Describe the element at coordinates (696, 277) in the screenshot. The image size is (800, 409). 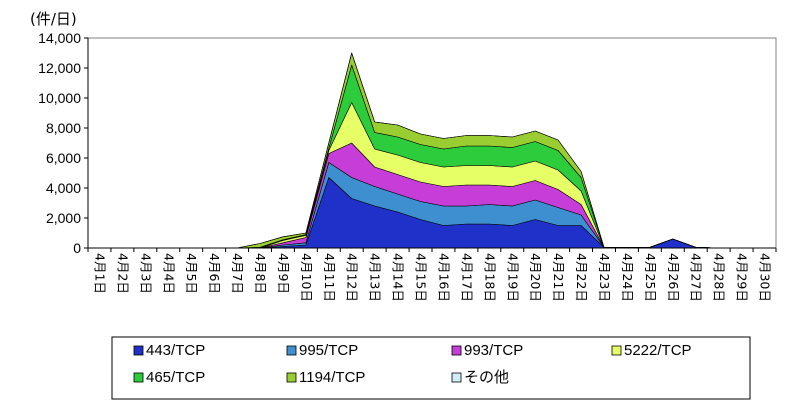
I see `x-tick-label: 4月27日` at that location.